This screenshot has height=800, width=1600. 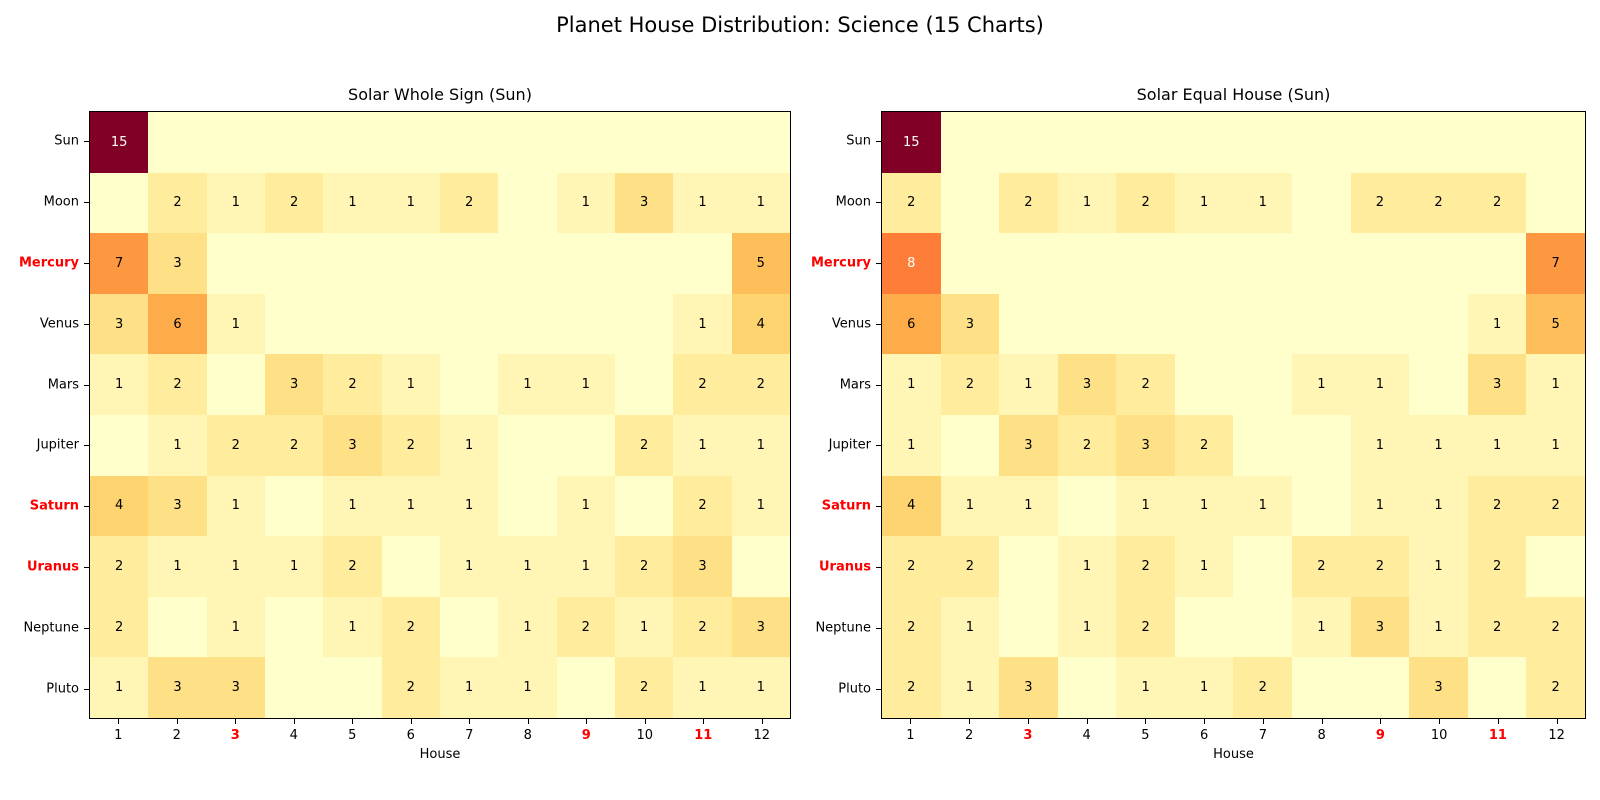 What do you see at coordinates (440, 94) in the screenshot?
I see `subplot-title-left: Solar Whole Sign (Sun)` at bounding box center [440, 94].